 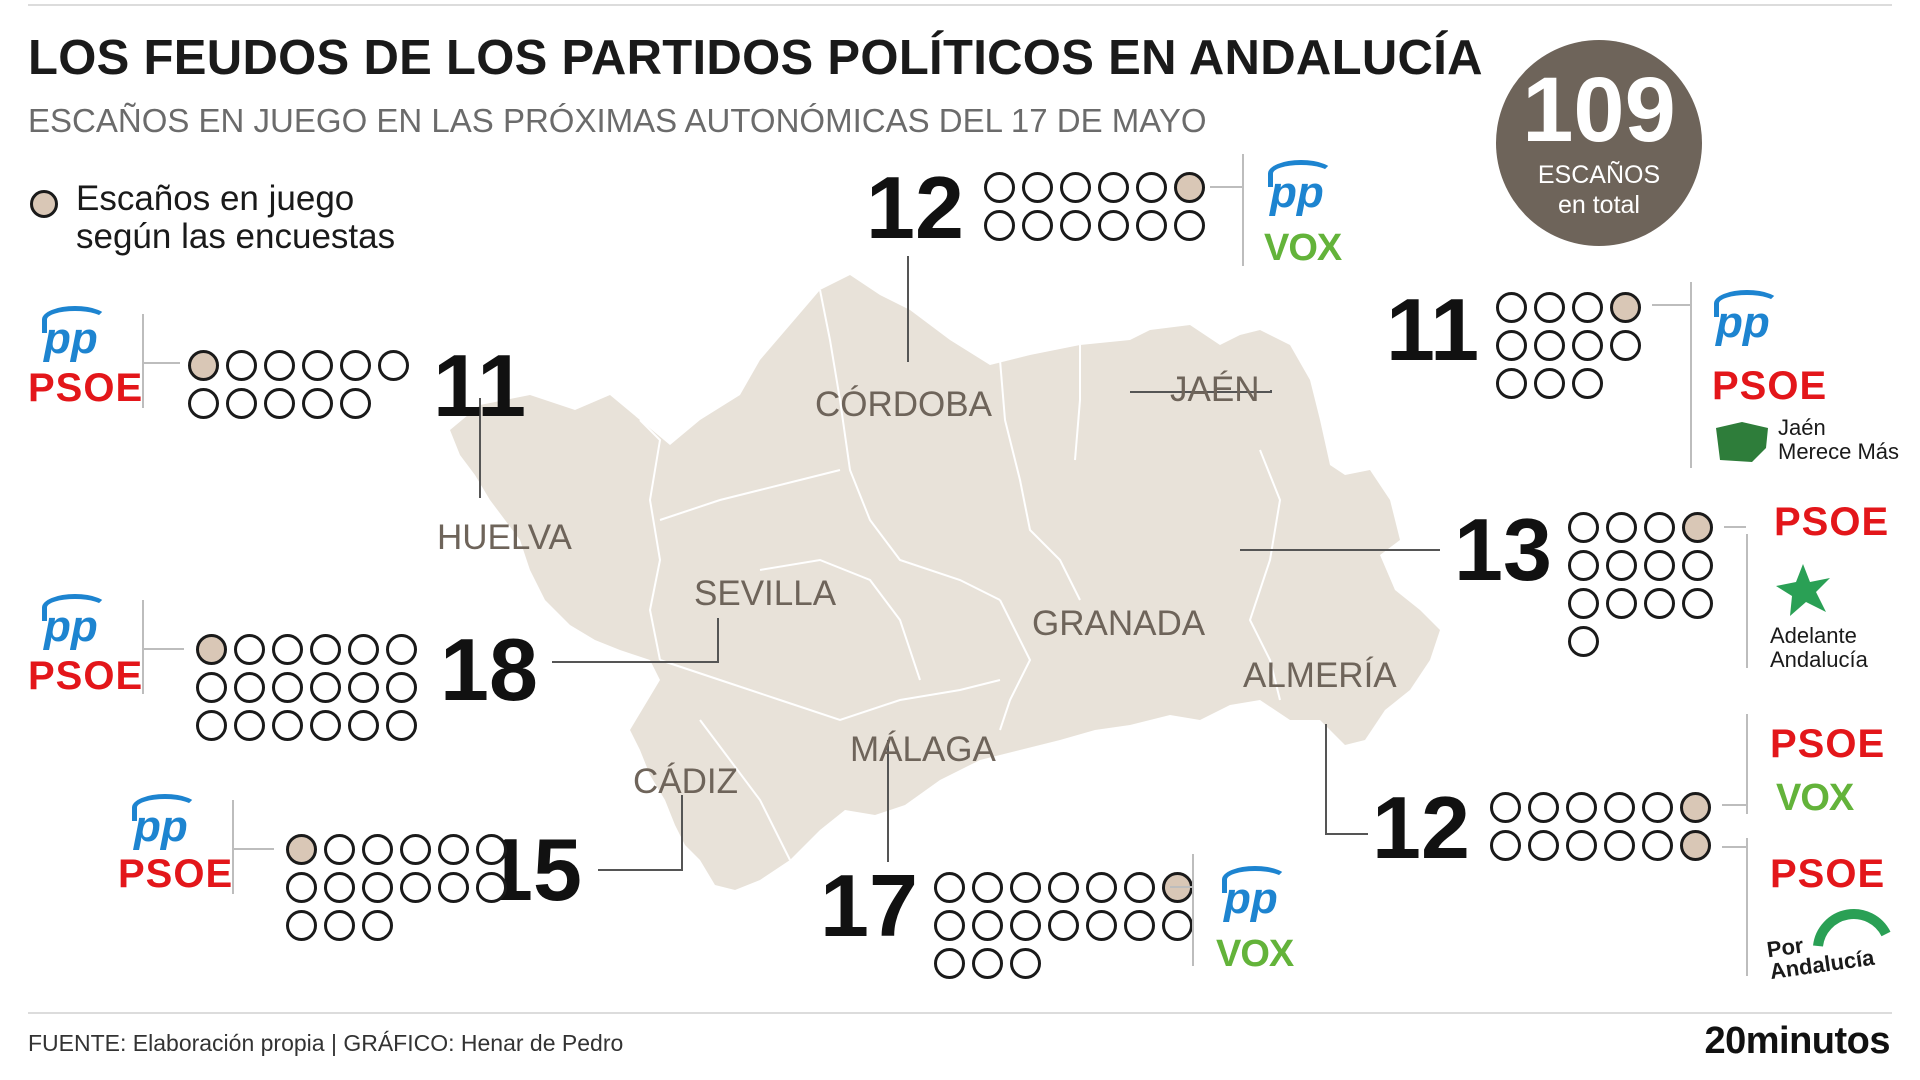 What do you see at coordinates (960, 1013) in the screenshot?
I see `bottom-divider` at bounding box center [960, 1013].